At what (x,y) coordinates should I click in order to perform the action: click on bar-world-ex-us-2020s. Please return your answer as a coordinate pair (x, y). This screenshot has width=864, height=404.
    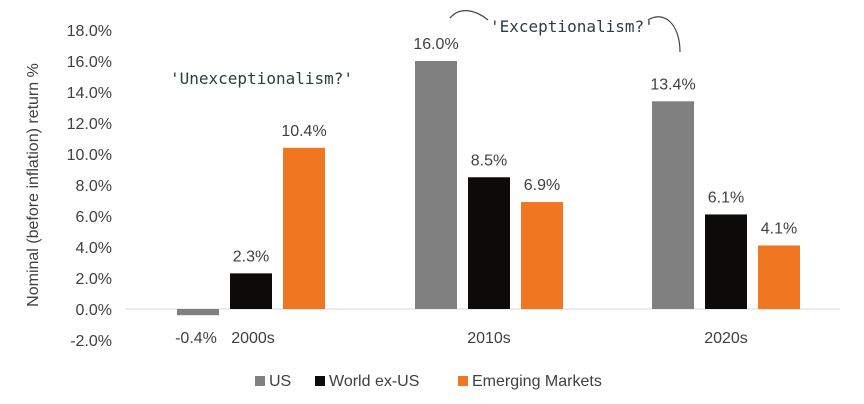
    Looking at the image, I should click on (726, 261).